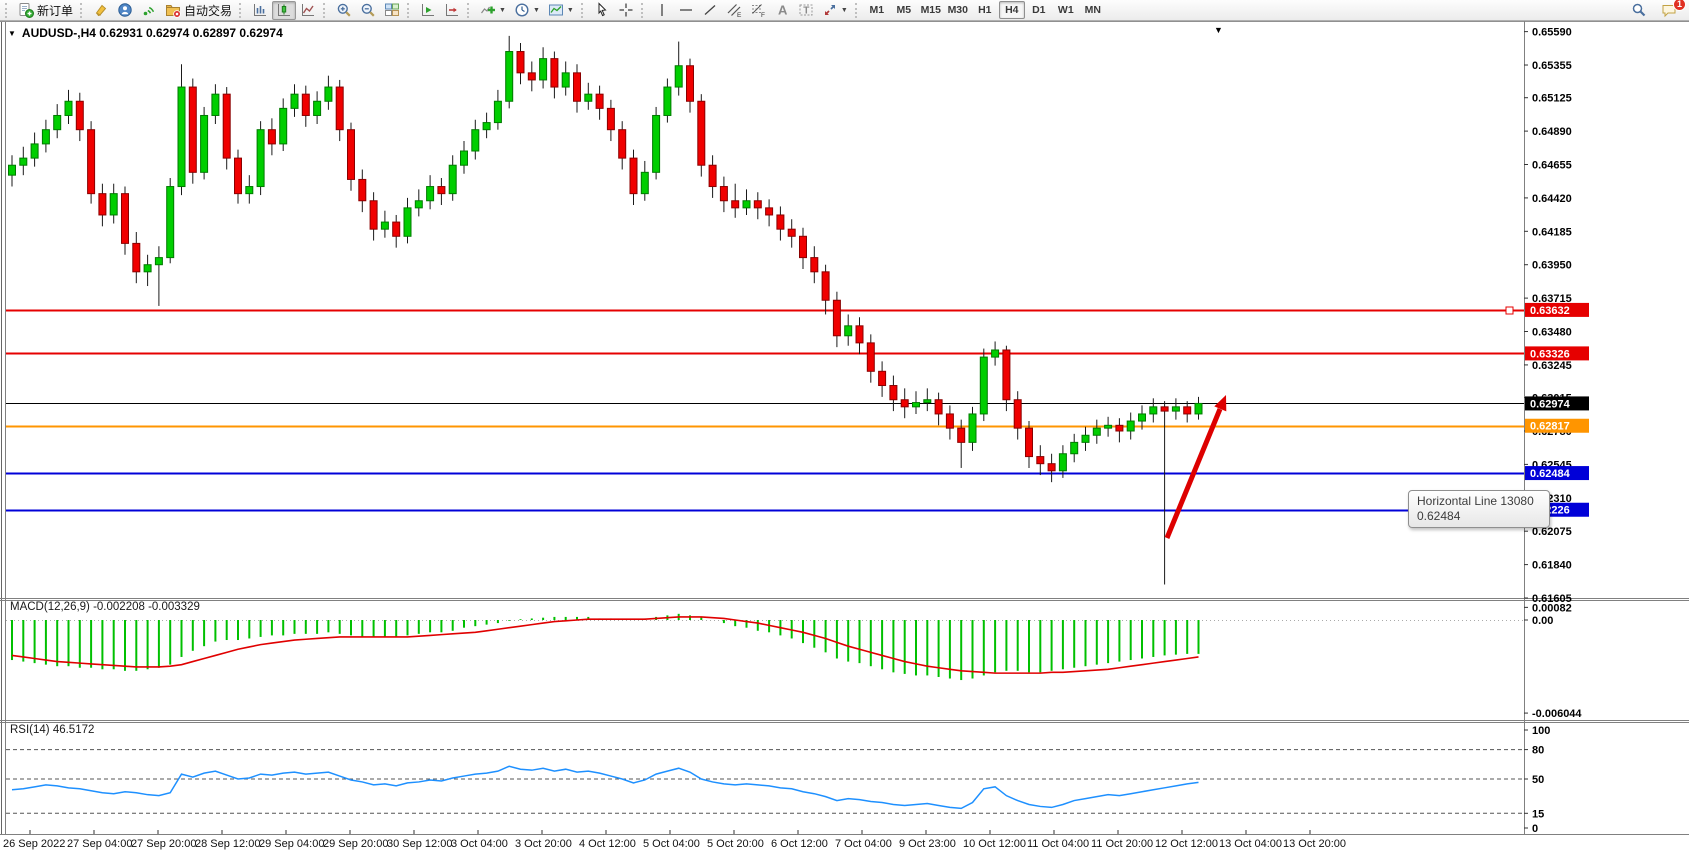 This screenshot has height=858, width=1689. I want to click on indicators-button: ▼, so click(493, 10).